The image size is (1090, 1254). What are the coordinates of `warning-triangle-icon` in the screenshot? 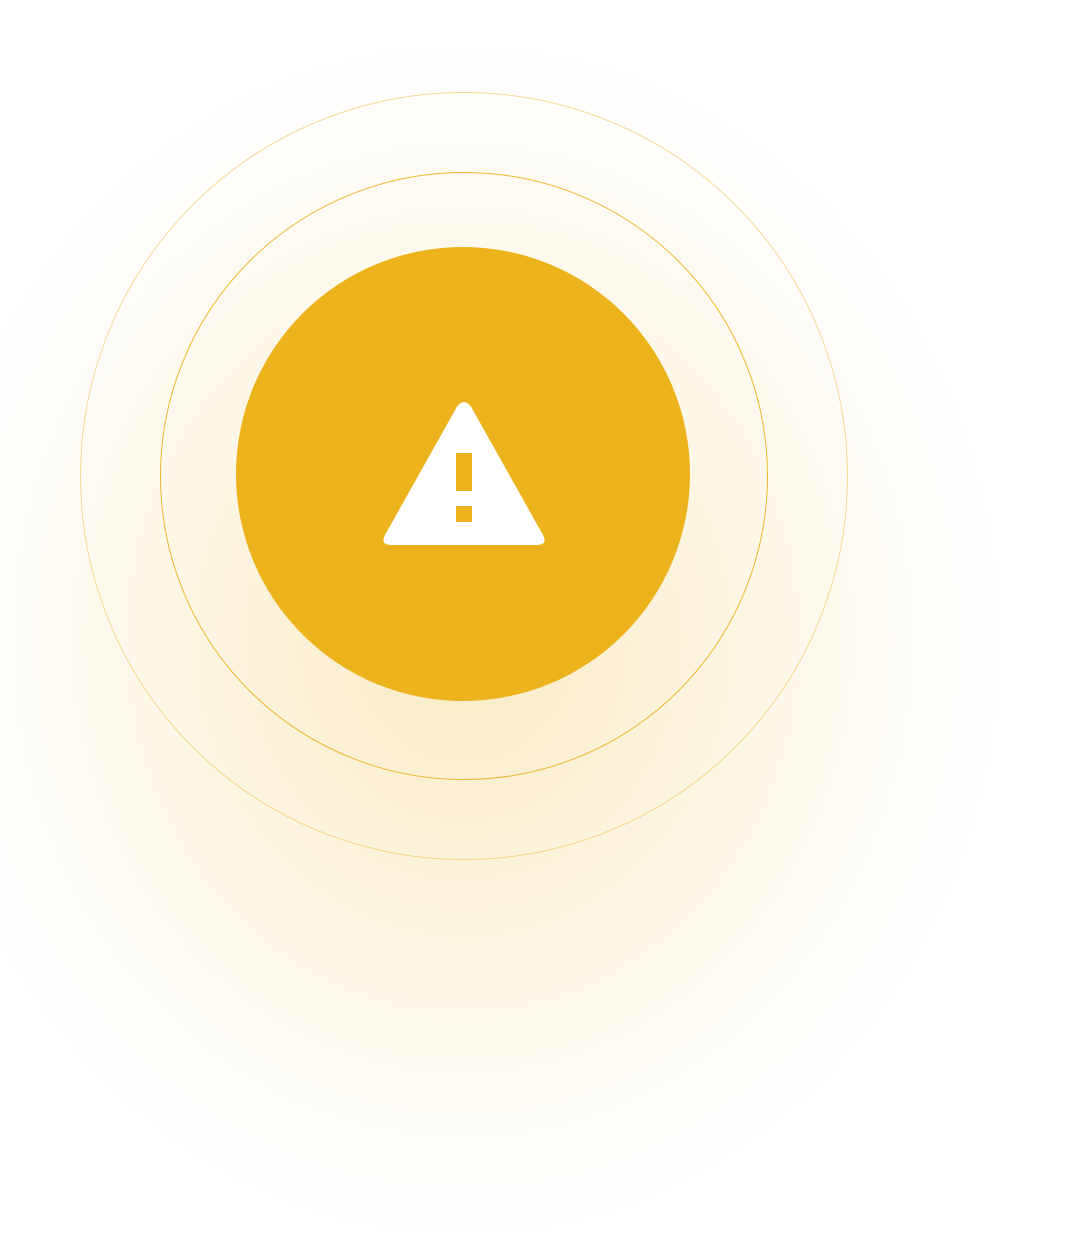 It's located at (464, 473).